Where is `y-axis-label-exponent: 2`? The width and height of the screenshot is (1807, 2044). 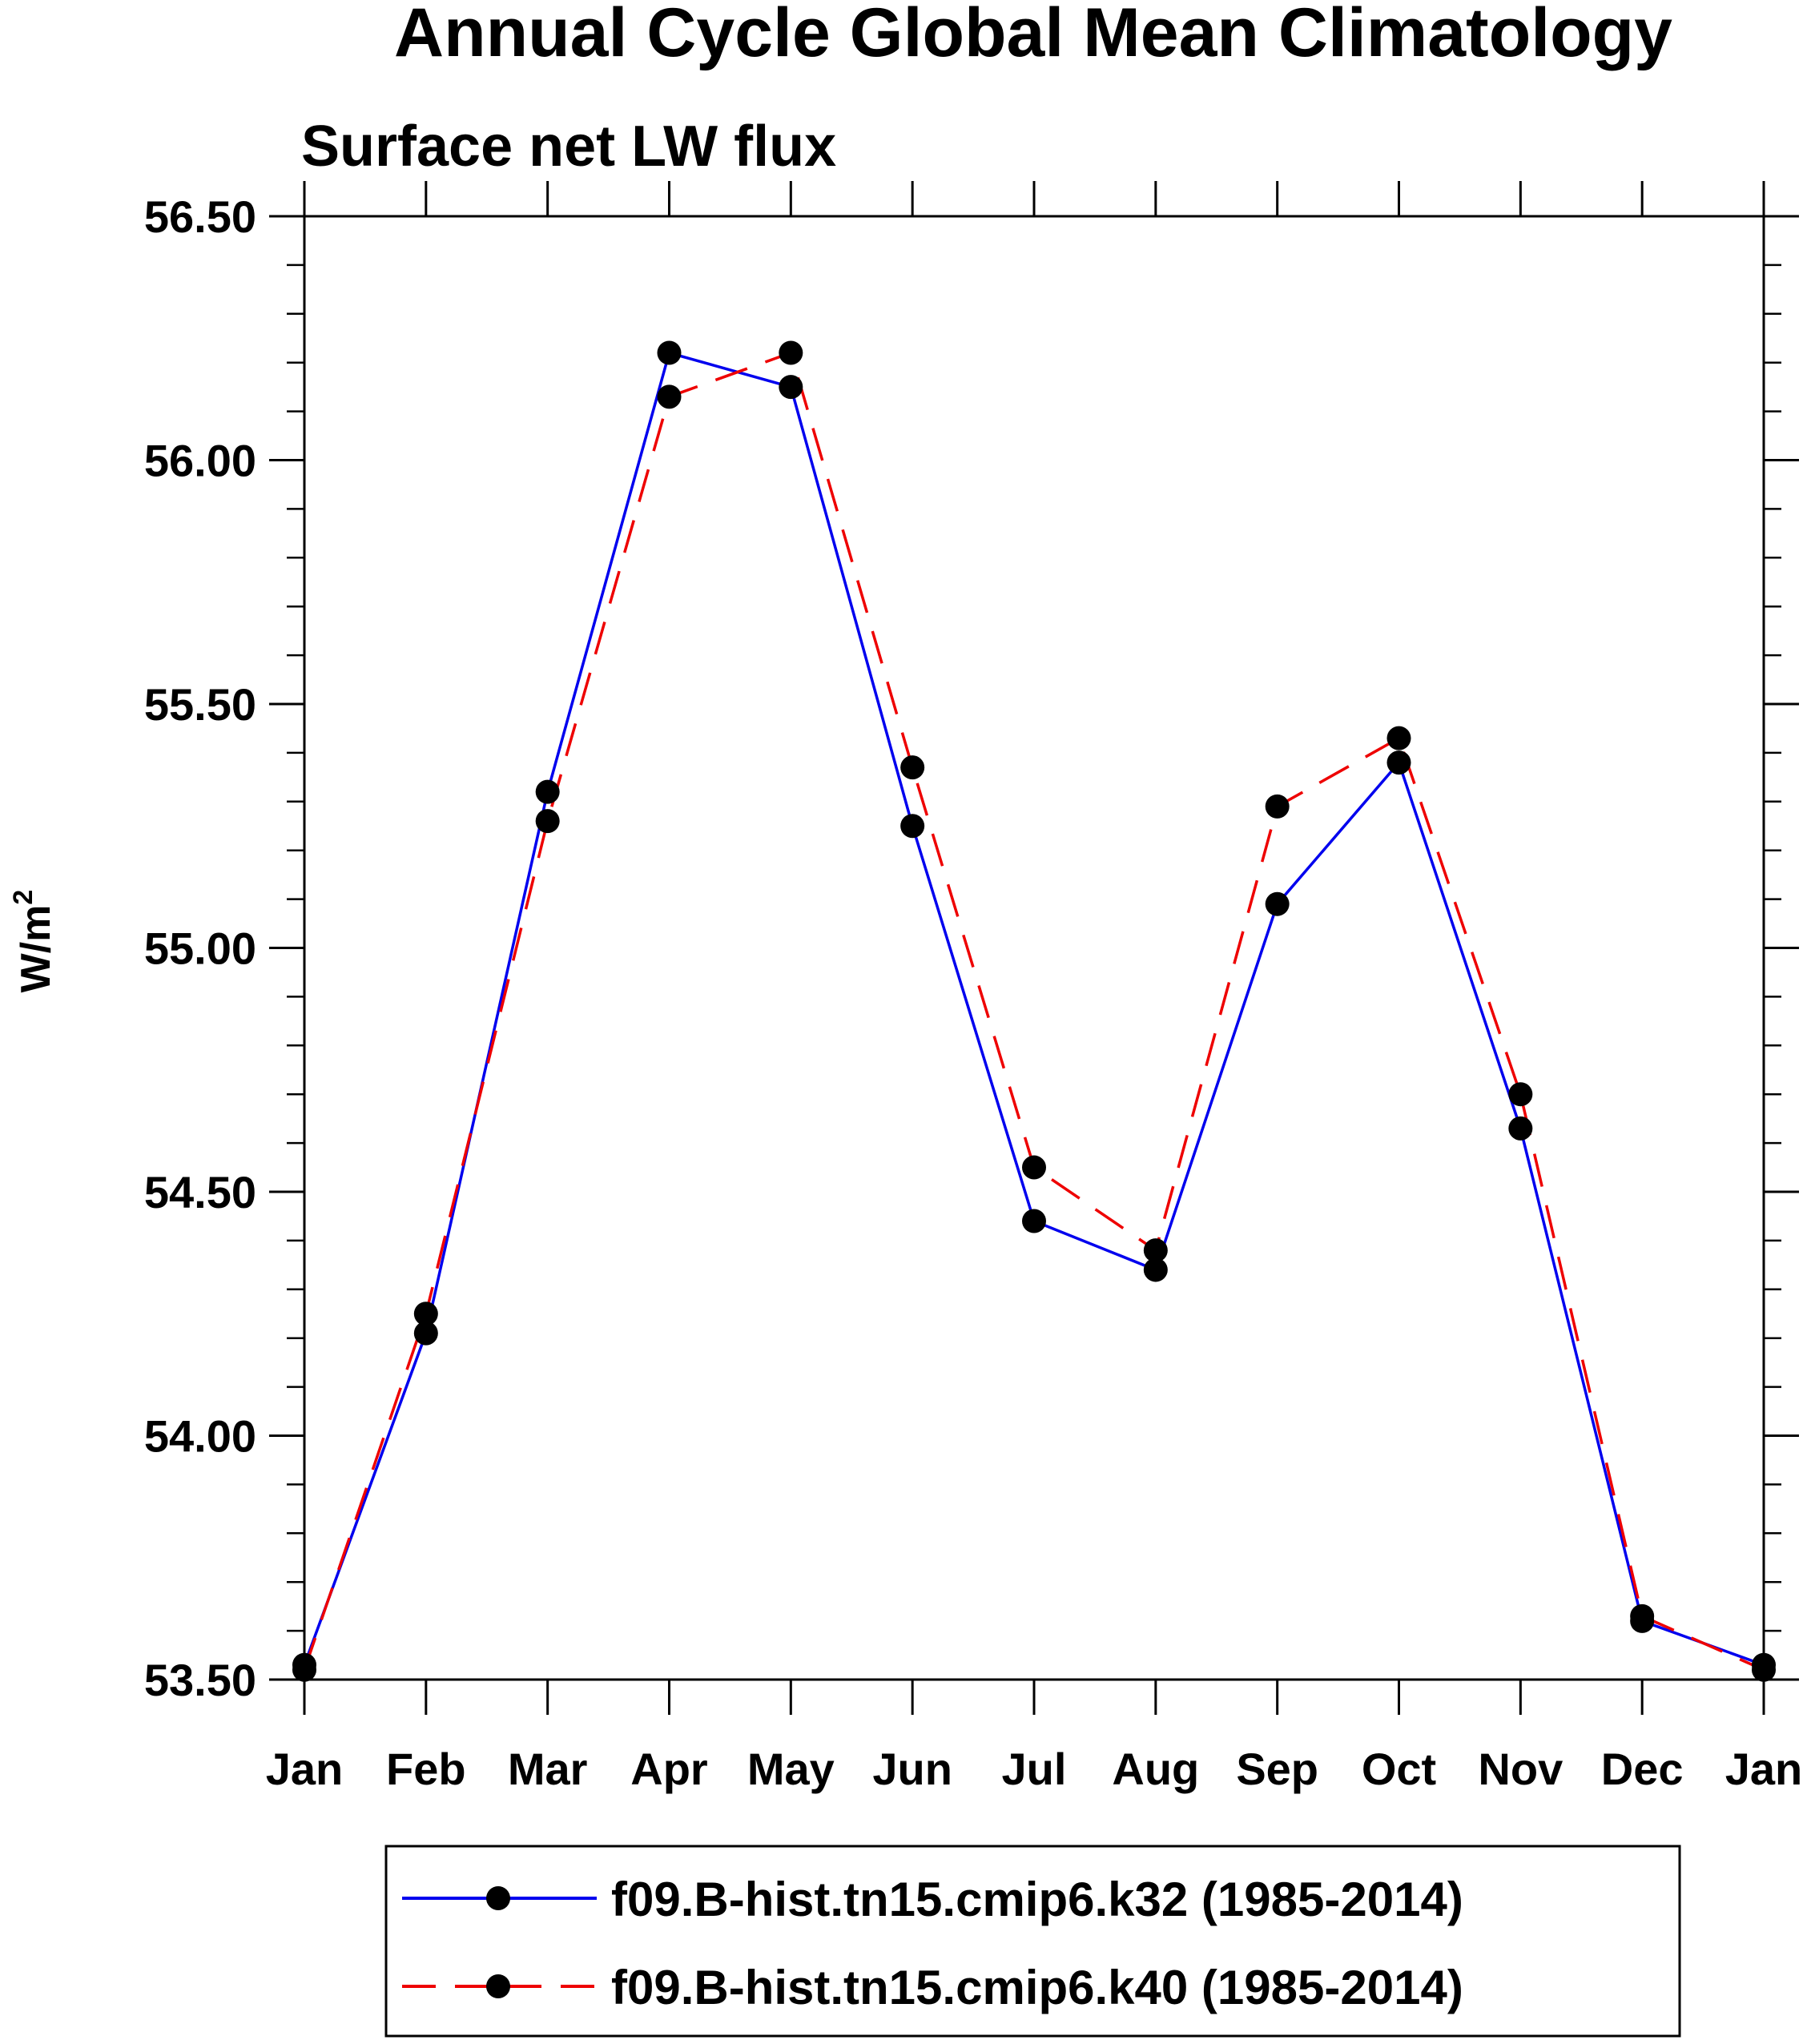
y-axis-label-exponent: 2 is located at coordinates (23, 898).